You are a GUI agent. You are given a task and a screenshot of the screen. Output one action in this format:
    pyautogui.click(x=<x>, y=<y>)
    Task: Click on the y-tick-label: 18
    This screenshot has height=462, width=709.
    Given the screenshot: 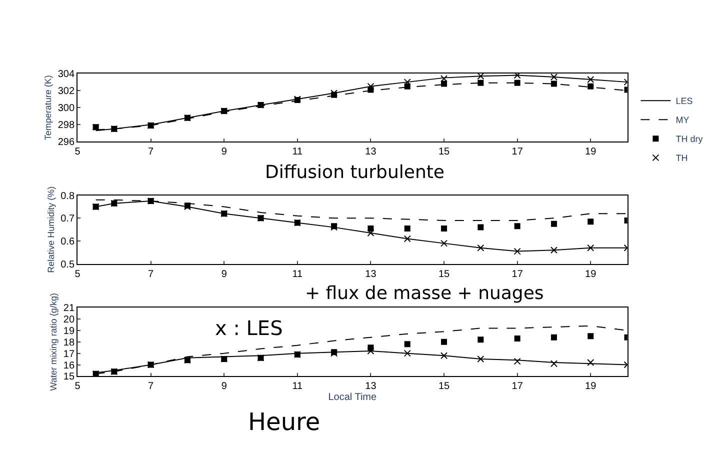 What is the action you would take?
    pyautogui.click(x=69, y=342)
    